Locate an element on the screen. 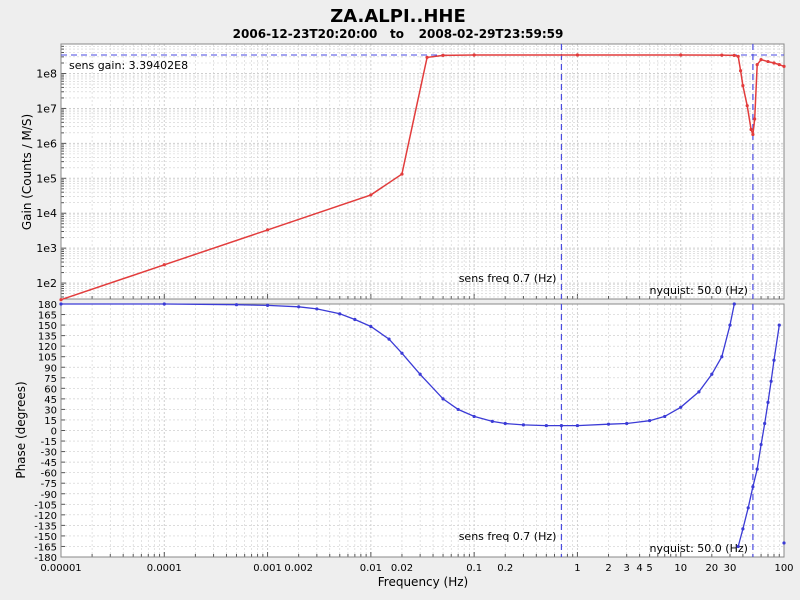 The width and height of the screenshot is (800, 600). phase-ytick-label: 135 is located at coordinates (47, 337).